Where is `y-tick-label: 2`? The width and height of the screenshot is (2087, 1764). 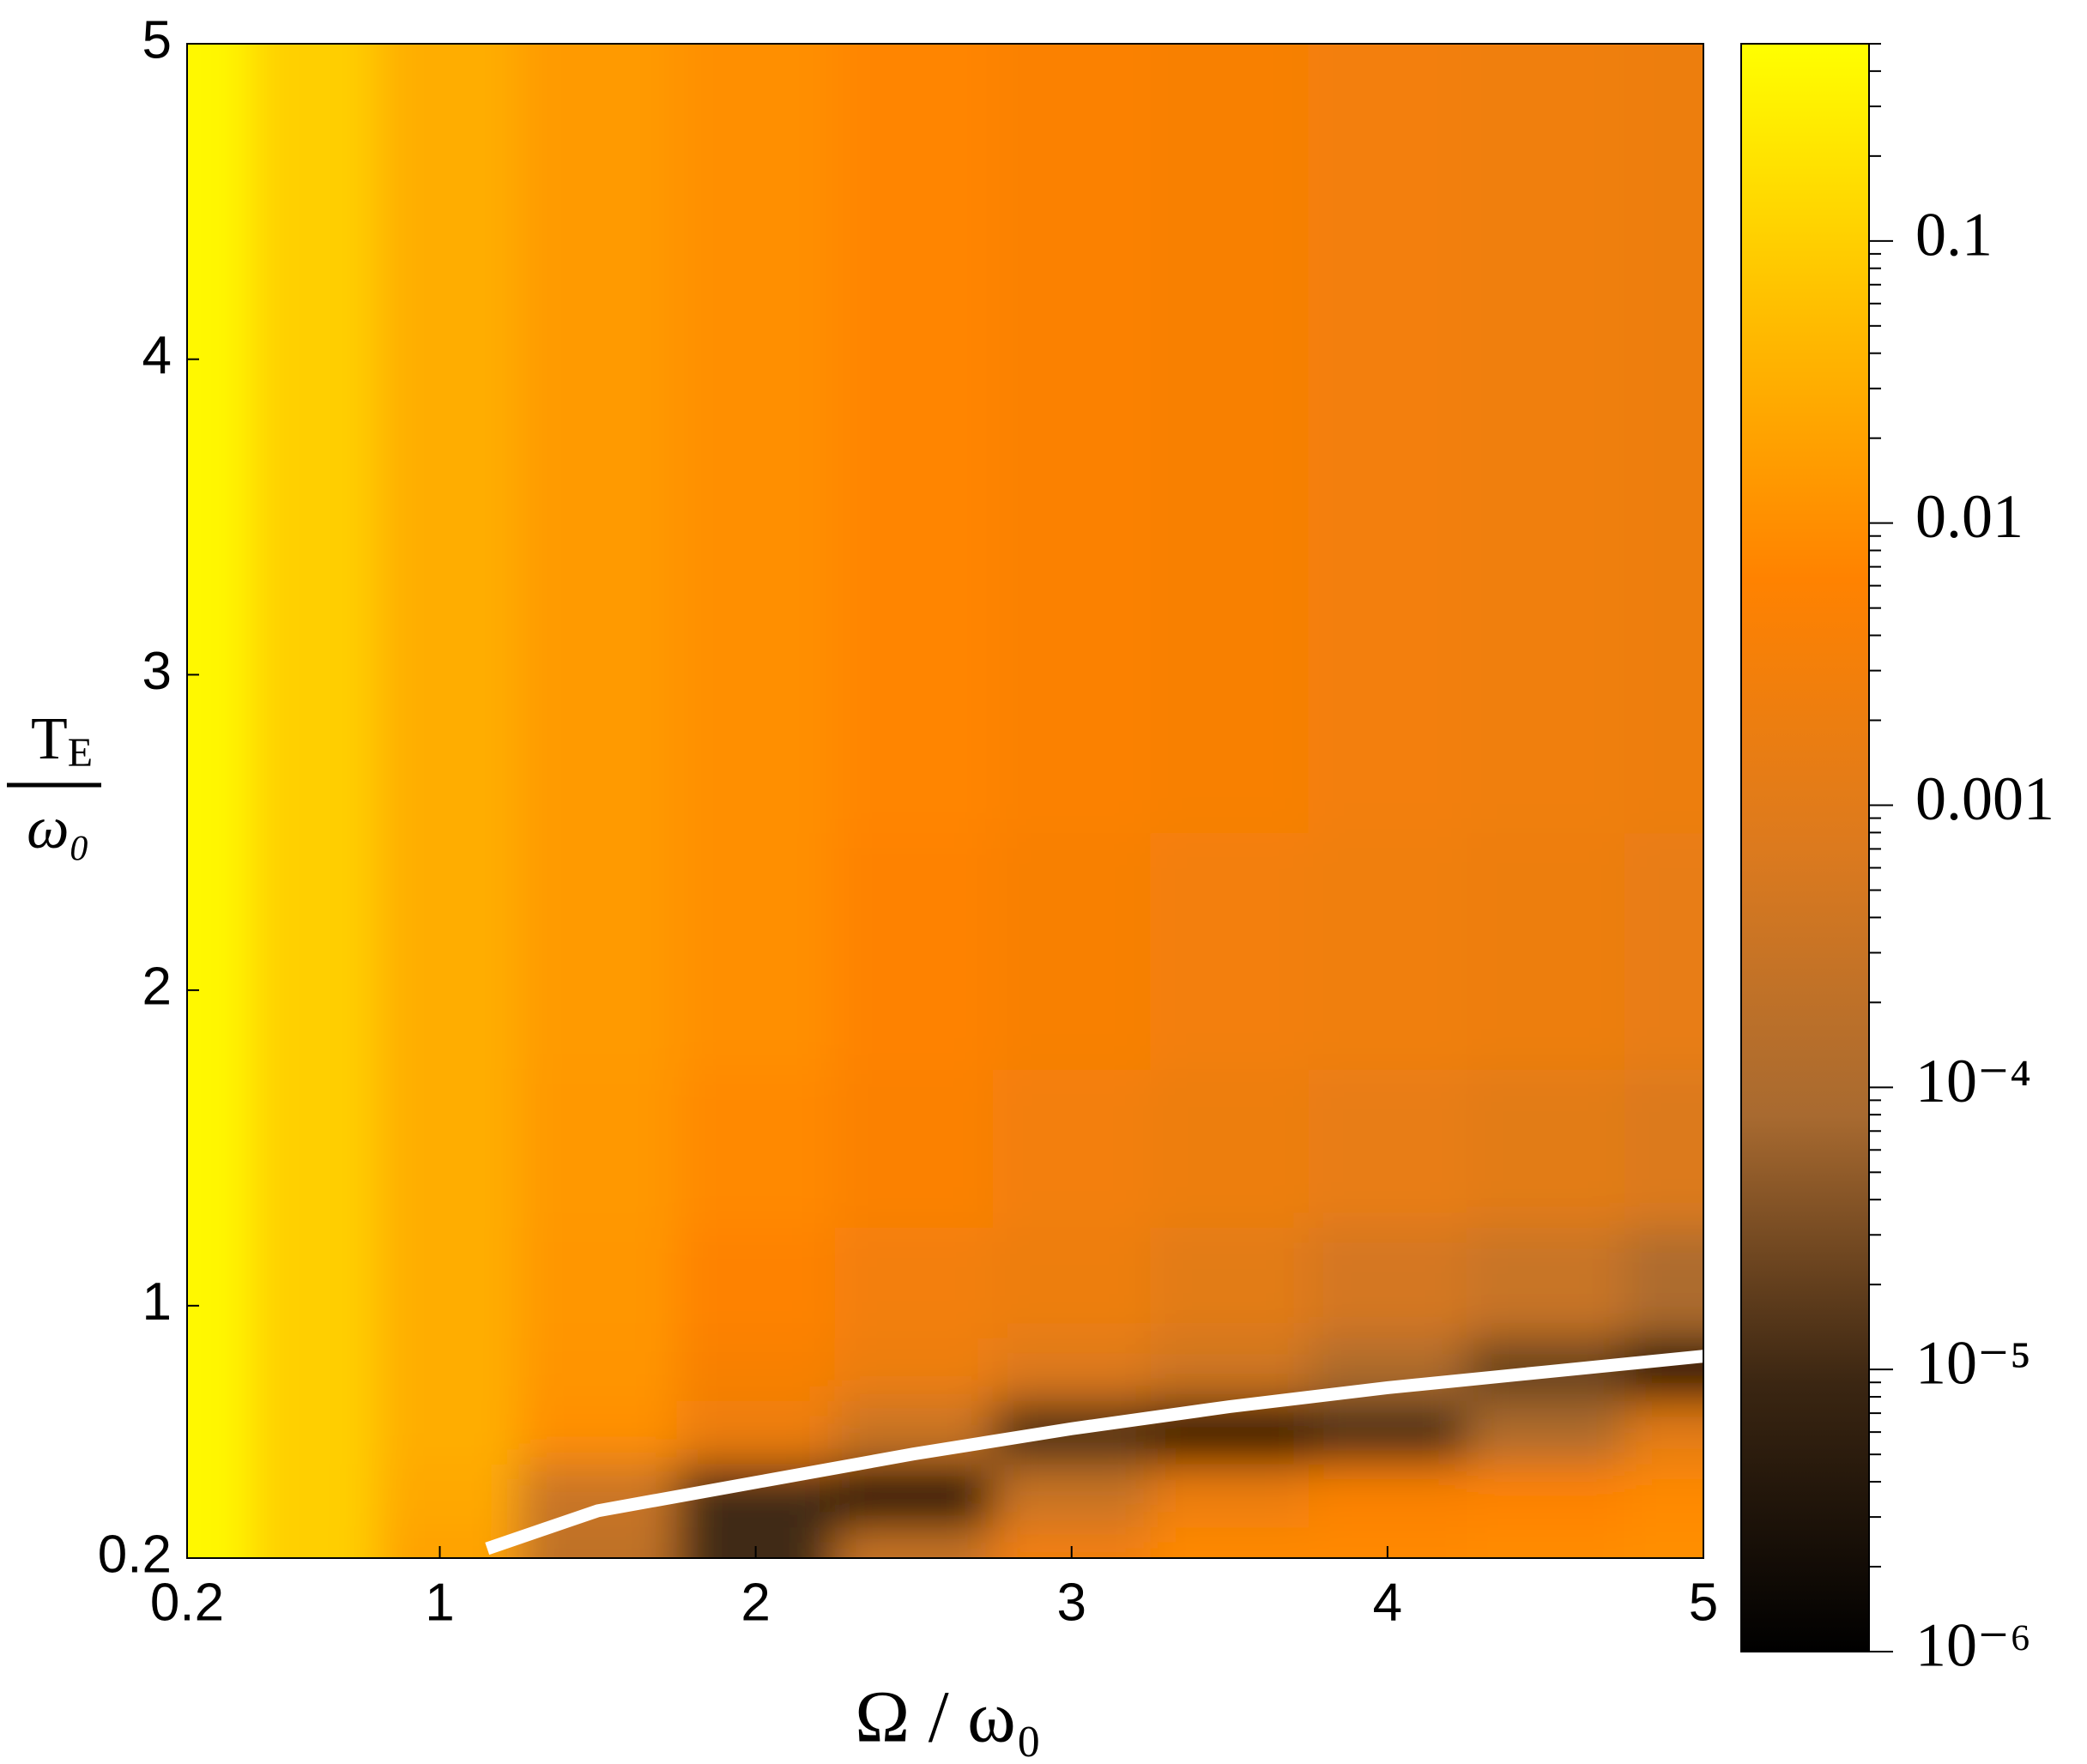
y-tick-label: 2 is located at coordinates (157, 987).